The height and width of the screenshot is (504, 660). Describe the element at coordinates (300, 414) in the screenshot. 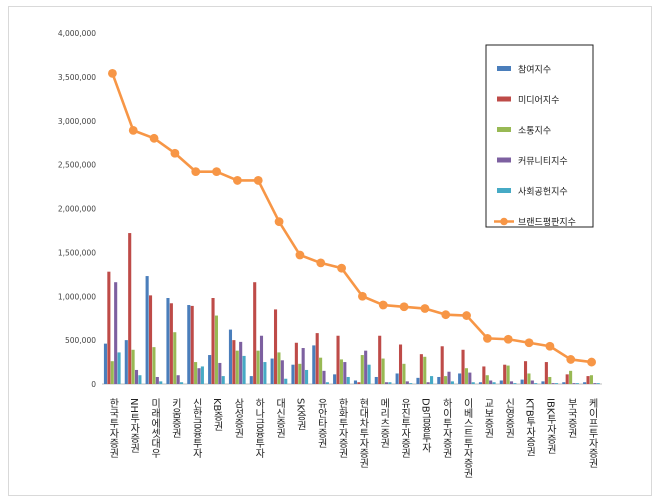

I see `x-tick-label: SK증권` at that location.